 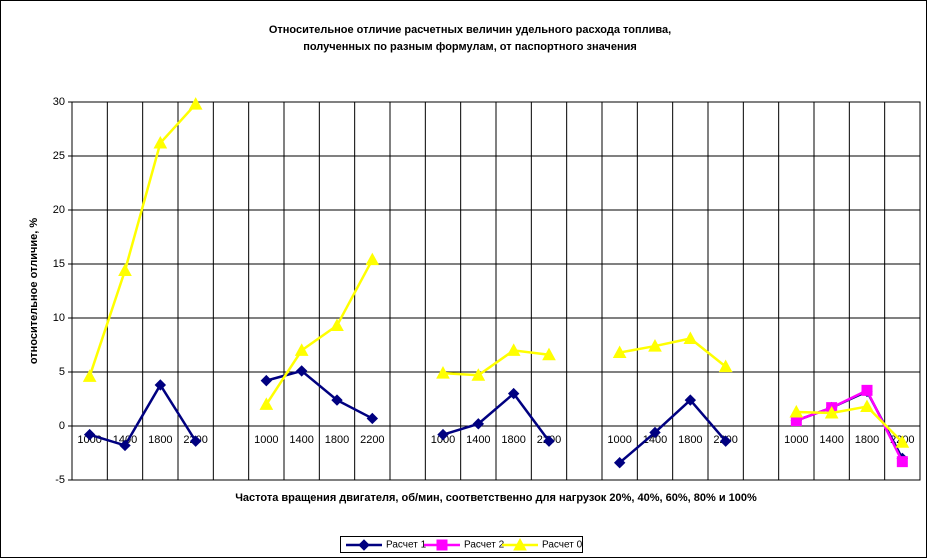 I want to click on y-tick-label: 25, so click(x=59, y=156).